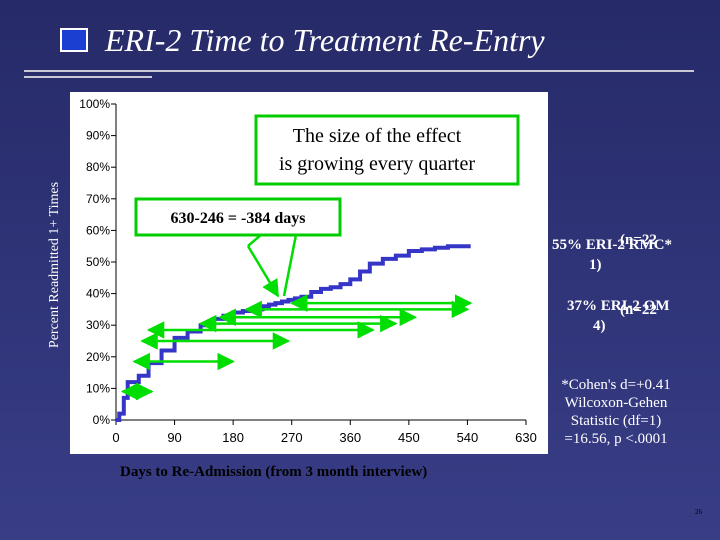  I want to click on title-bullet-box, so click(74, 40).